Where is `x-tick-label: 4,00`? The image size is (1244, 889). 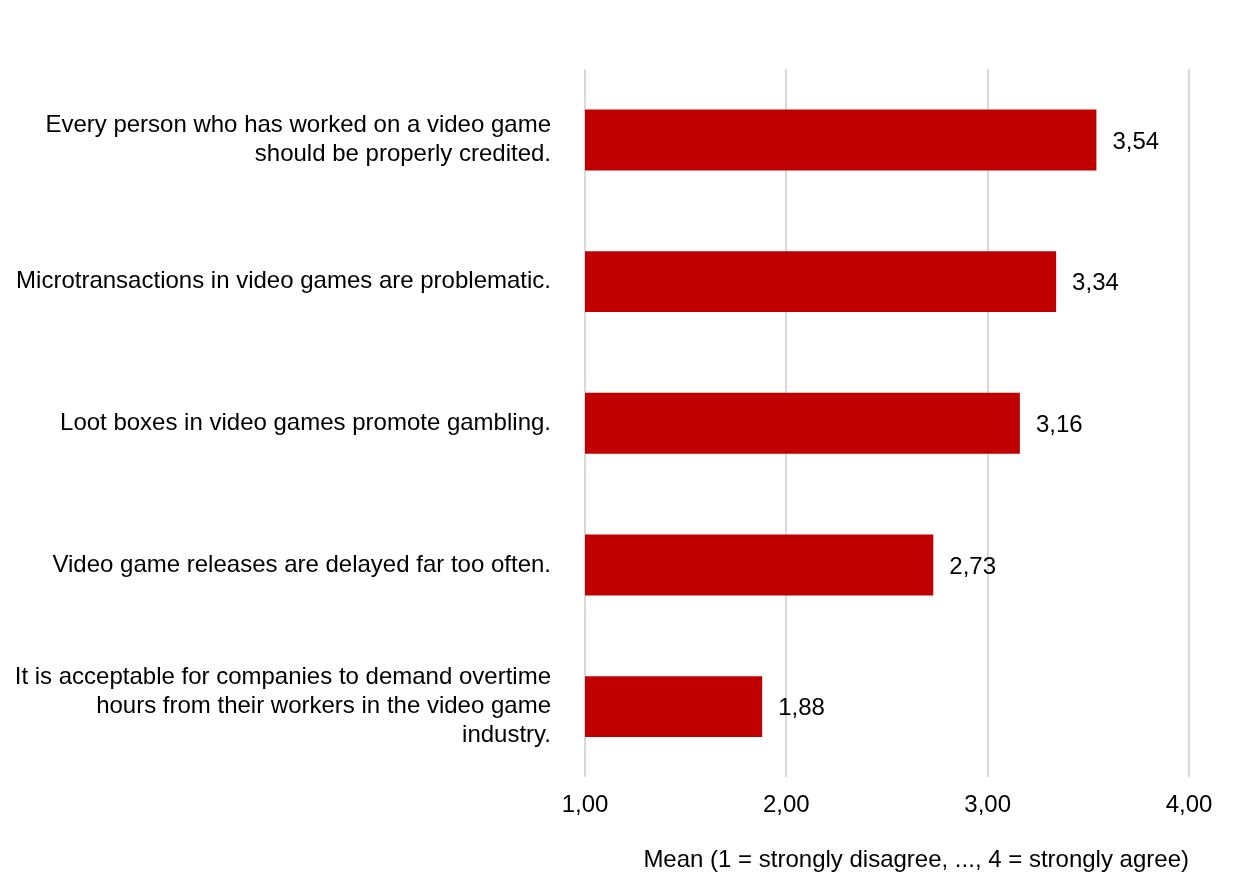 x-tick-label: 4,00 is located at coordinates (1189, 804).